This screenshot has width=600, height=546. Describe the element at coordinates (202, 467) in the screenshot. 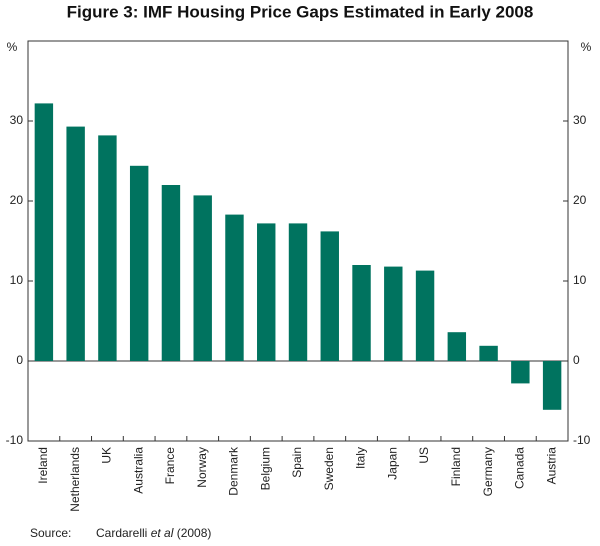

I see `x-tick-label: Norway` at that location.